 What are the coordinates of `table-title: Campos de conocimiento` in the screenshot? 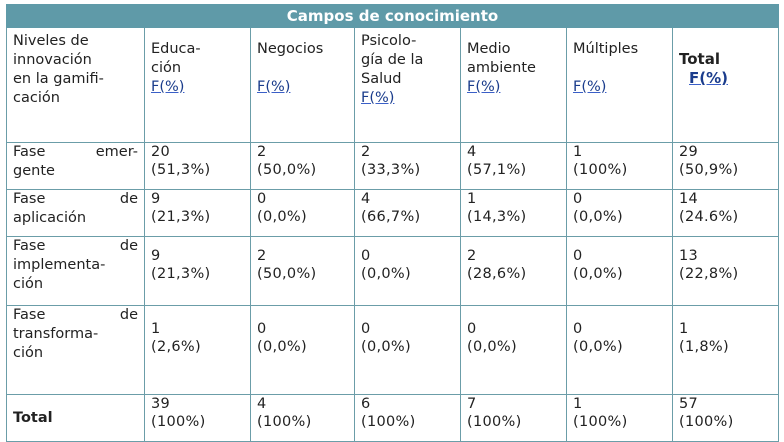 It's located at (392, 16).